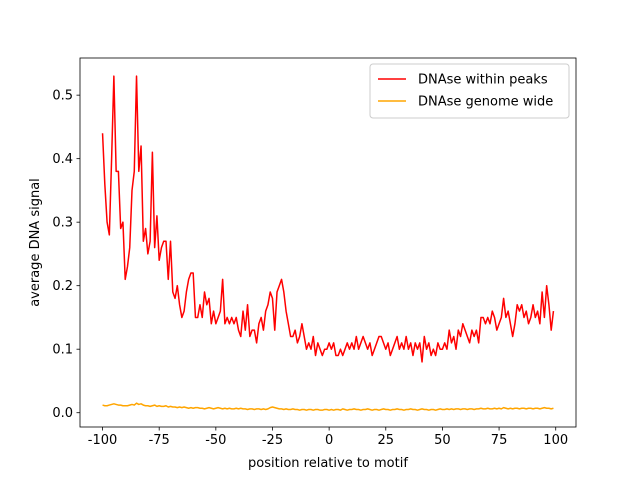 This screenshot has height=480, width=640. I want to click on x-tick-label: 75, so click(499, 440).